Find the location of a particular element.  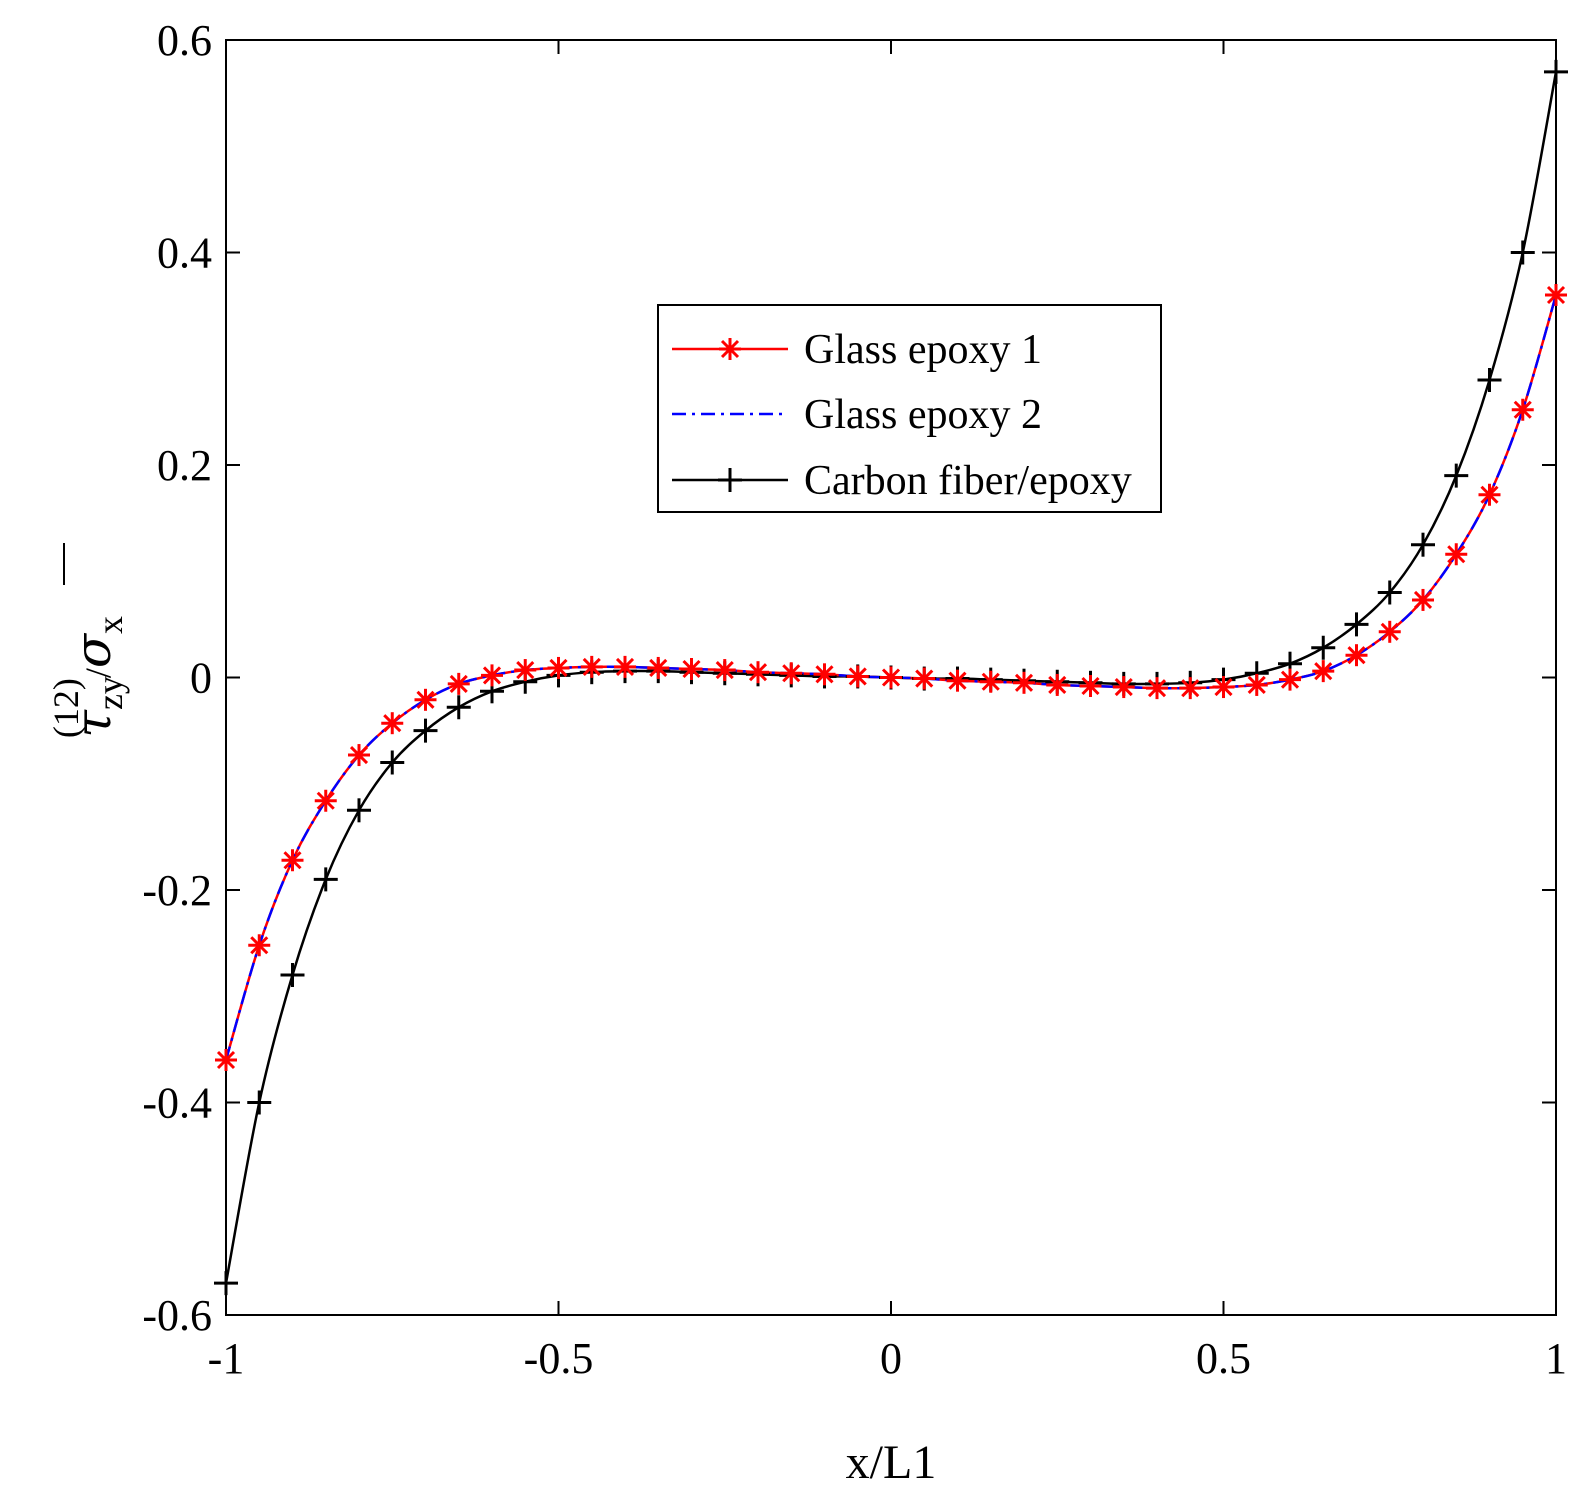

legend-label-glass-epoxy-2: Glass epoxy 2 is located at coordinates (923, 415).